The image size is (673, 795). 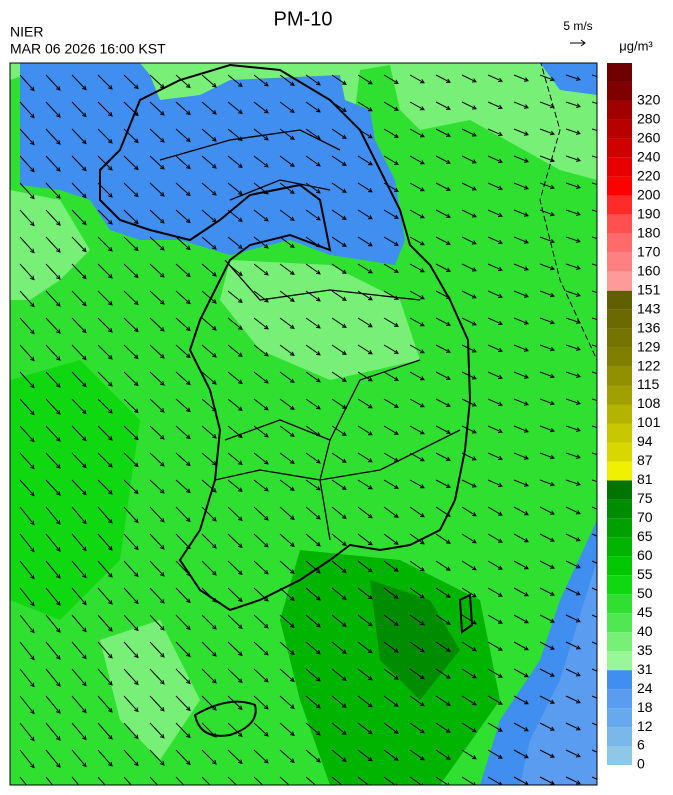 What do you see at coordinates (641, 764) in the screenshot?
I see `colorbar-label: 0` at bounding box center [641, 764].